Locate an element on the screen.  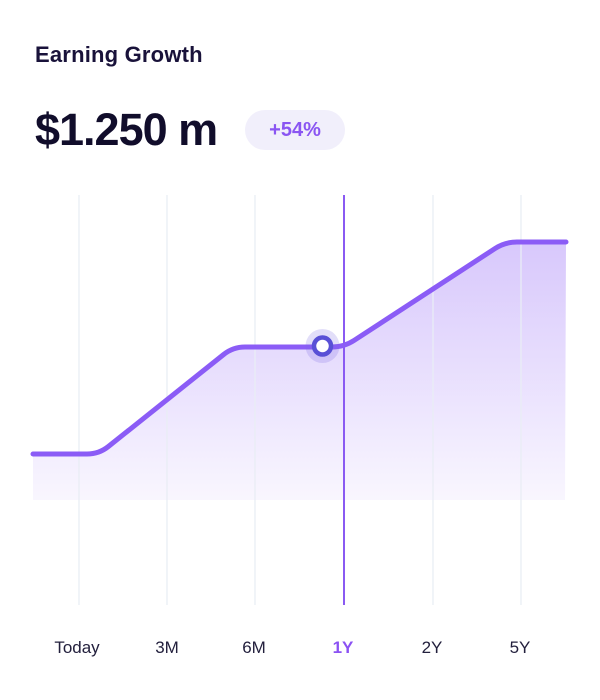
x-axis-label-3m: 3M is located at coordinates (167, 647).